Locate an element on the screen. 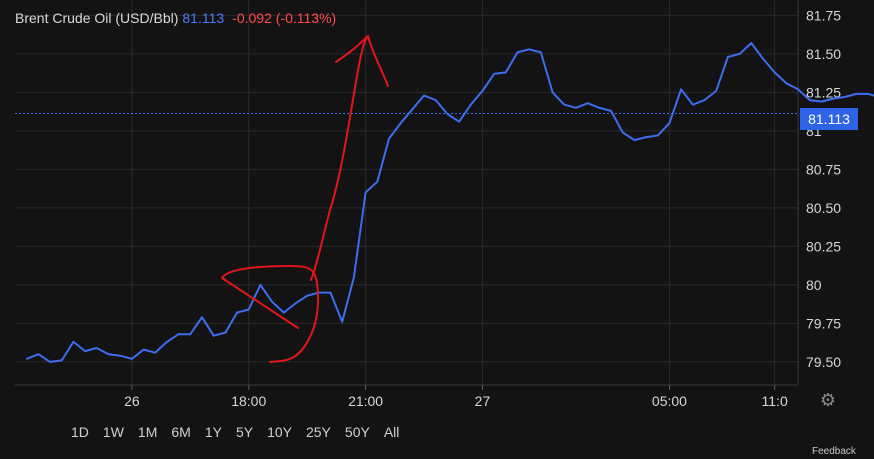  range-button-1d: 1D is located at coordinates (80, 432).